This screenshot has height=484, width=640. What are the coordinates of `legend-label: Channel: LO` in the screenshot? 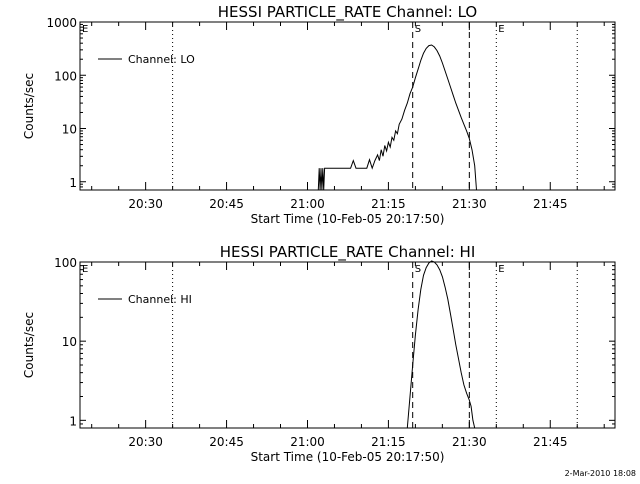 It's located at (161, 59).